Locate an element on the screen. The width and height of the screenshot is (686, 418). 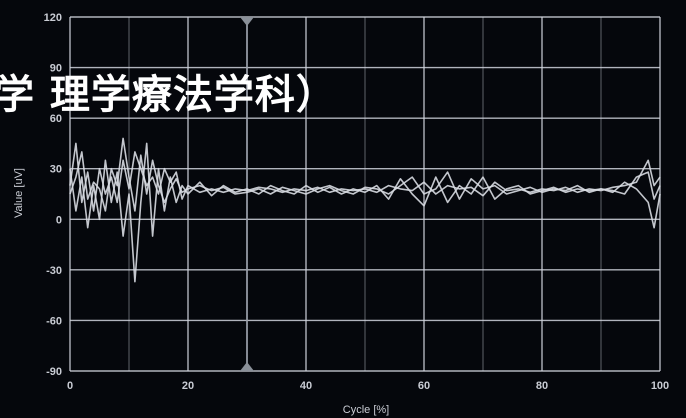
x-tick-label: 0 is located at coordinates (70, 386).